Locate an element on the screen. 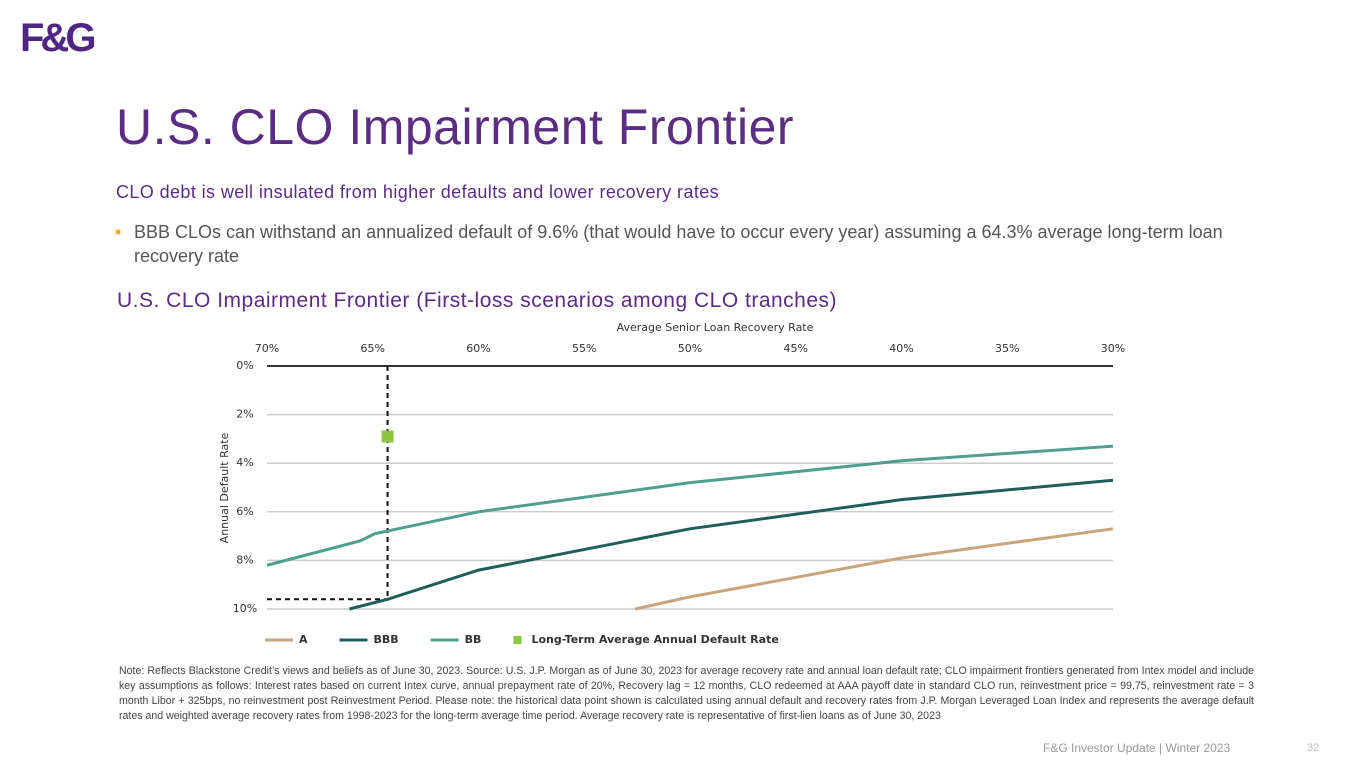  y-tick-label: 0% is located at coordinates (244, 365).